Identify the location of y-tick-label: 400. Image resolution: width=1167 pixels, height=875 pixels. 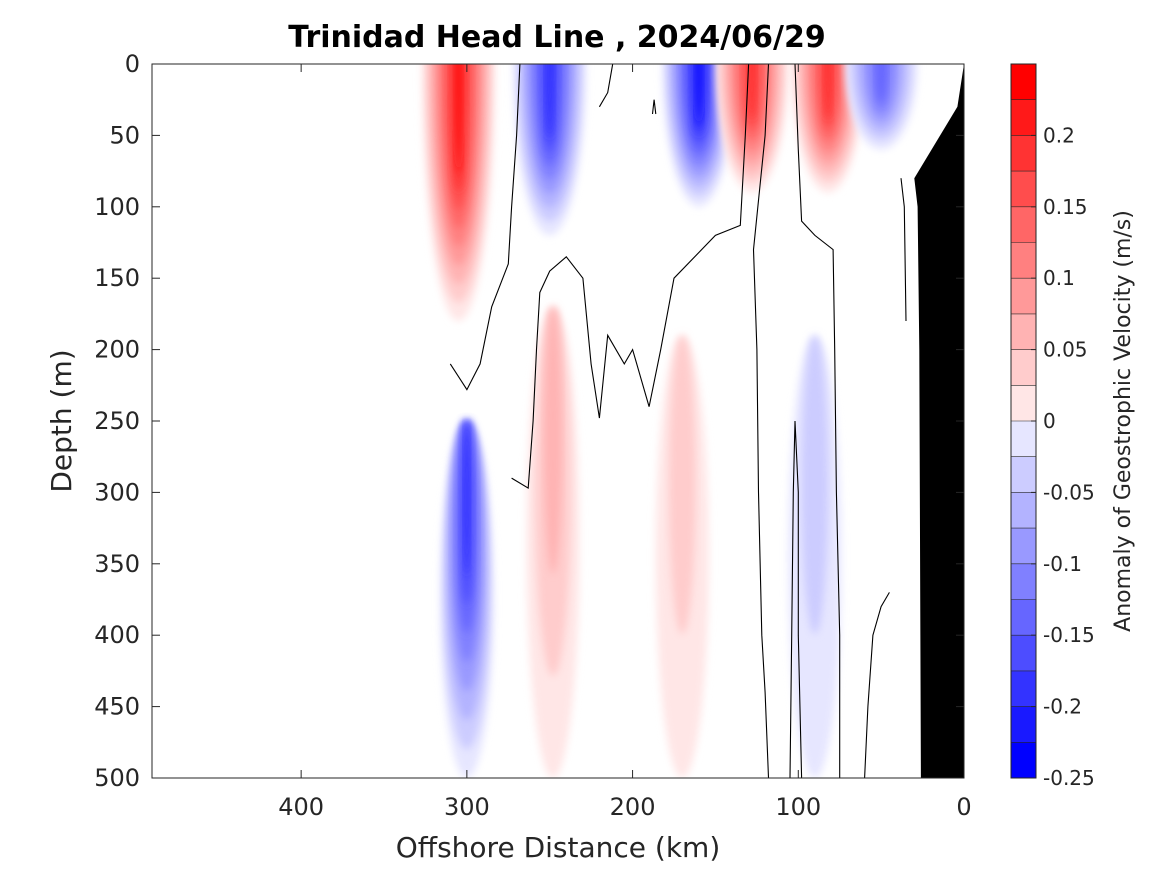
(117, 635).